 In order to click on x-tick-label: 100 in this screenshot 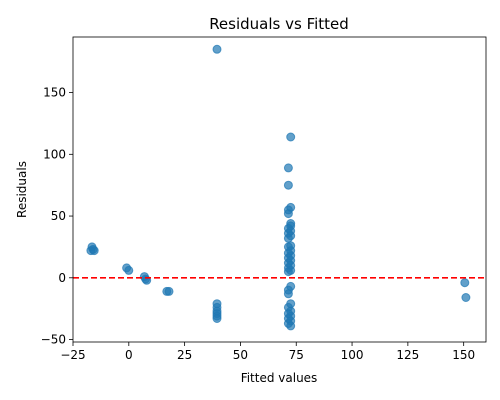, I will do `click(352, 355)`.